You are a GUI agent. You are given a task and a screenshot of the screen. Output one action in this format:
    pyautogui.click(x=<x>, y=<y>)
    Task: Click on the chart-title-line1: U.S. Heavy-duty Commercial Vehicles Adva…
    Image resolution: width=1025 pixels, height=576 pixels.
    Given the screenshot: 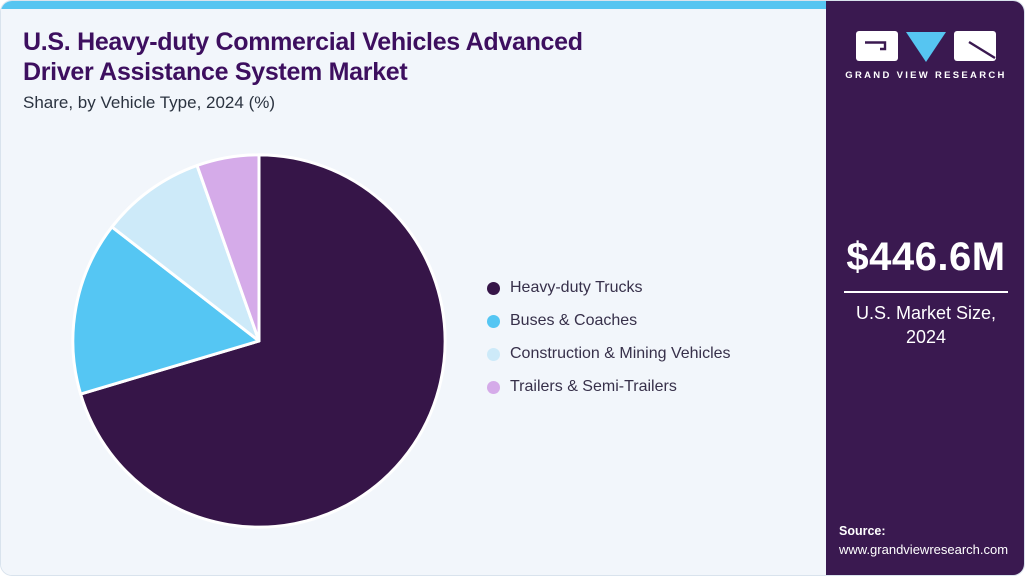 What is the action you would take?
    pyautogui.click(x=303, y=42)
    